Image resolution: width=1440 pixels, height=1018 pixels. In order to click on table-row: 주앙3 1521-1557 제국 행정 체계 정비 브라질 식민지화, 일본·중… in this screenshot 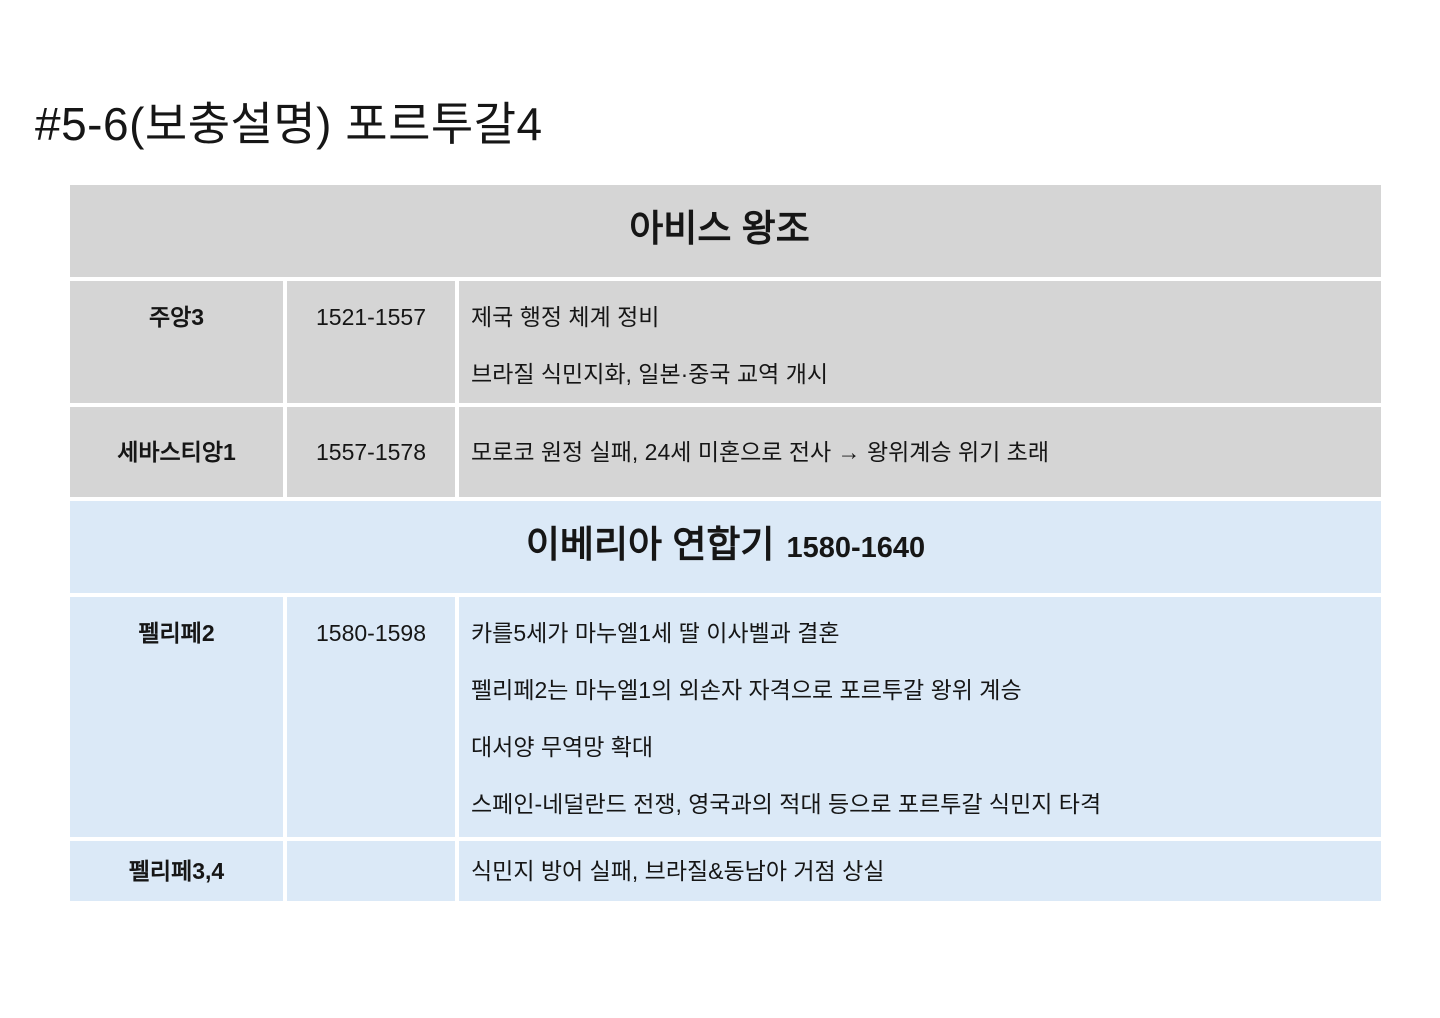, I will do `click(726, 342)`.